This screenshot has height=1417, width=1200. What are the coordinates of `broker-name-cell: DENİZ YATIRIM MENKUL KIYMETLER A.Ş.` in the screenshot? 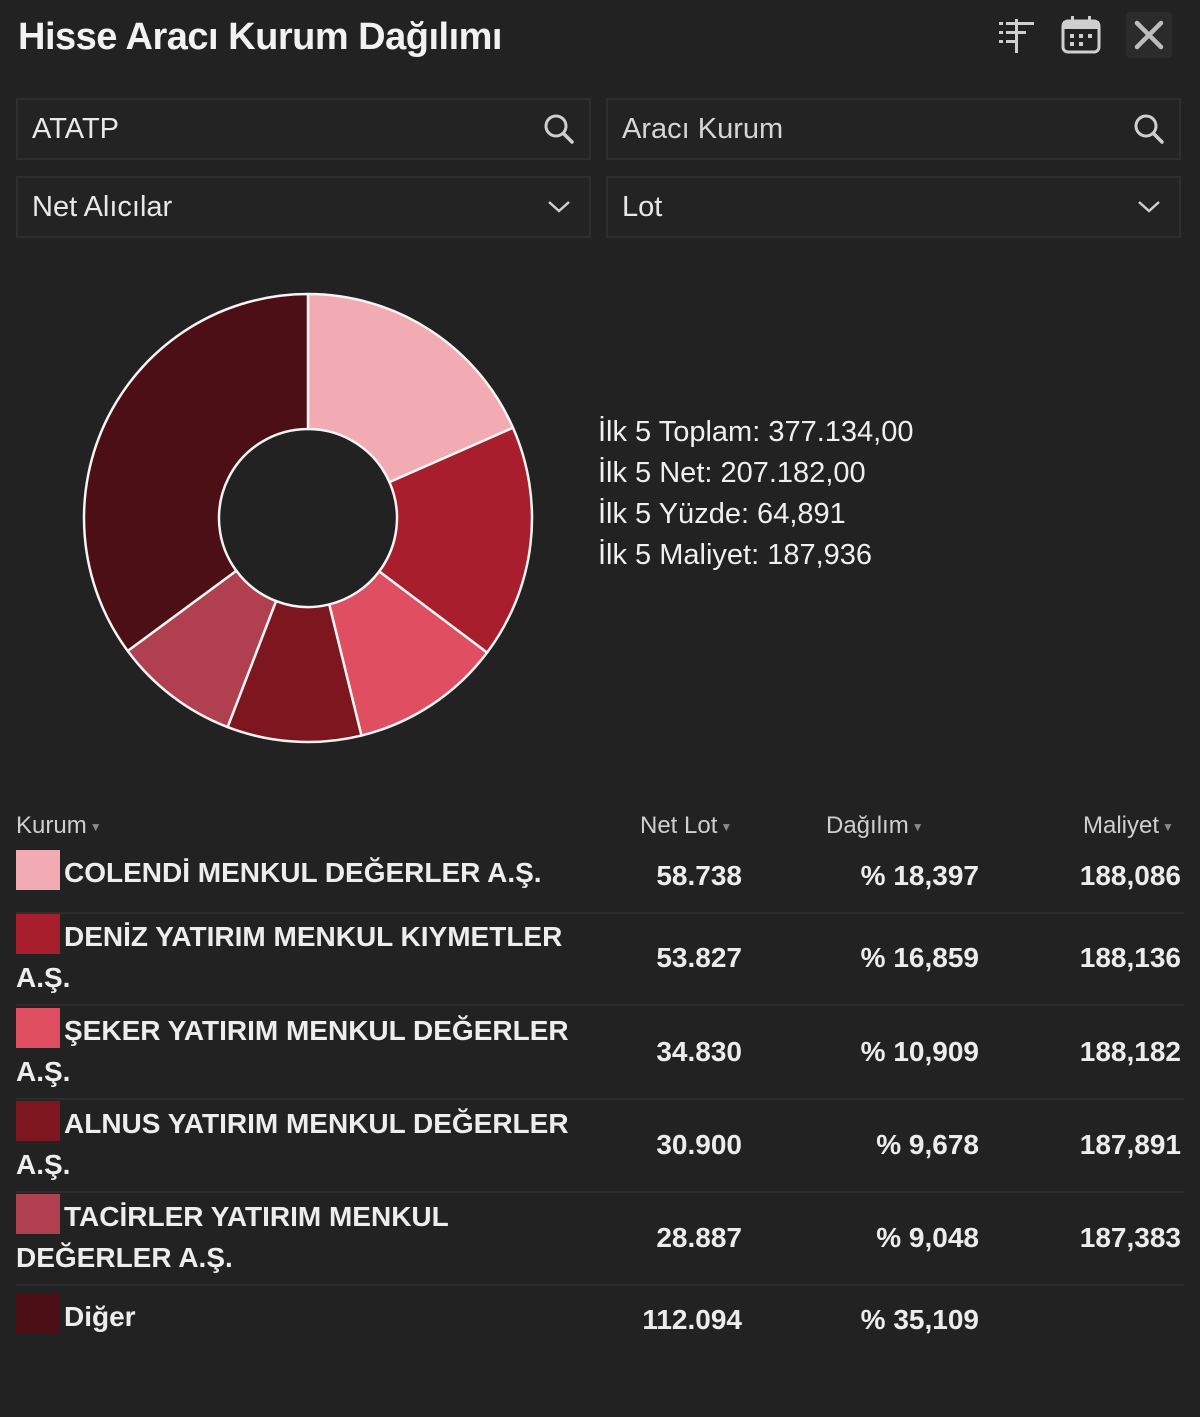 It's located at (296, 956).